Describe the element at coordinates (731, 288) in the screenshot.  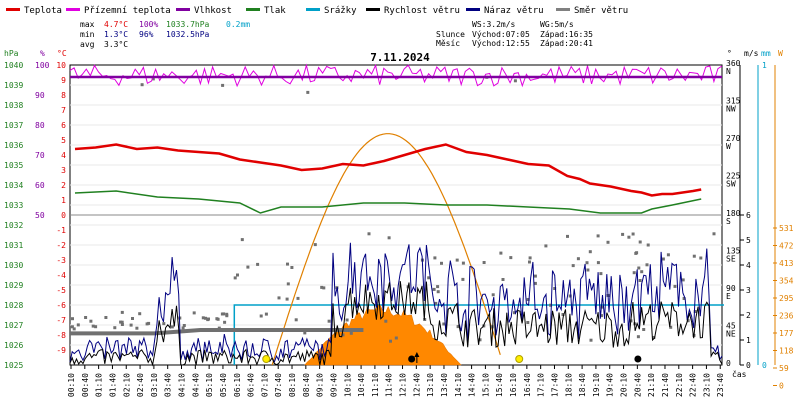
I see `tick-direction-deg: 90` at that location.